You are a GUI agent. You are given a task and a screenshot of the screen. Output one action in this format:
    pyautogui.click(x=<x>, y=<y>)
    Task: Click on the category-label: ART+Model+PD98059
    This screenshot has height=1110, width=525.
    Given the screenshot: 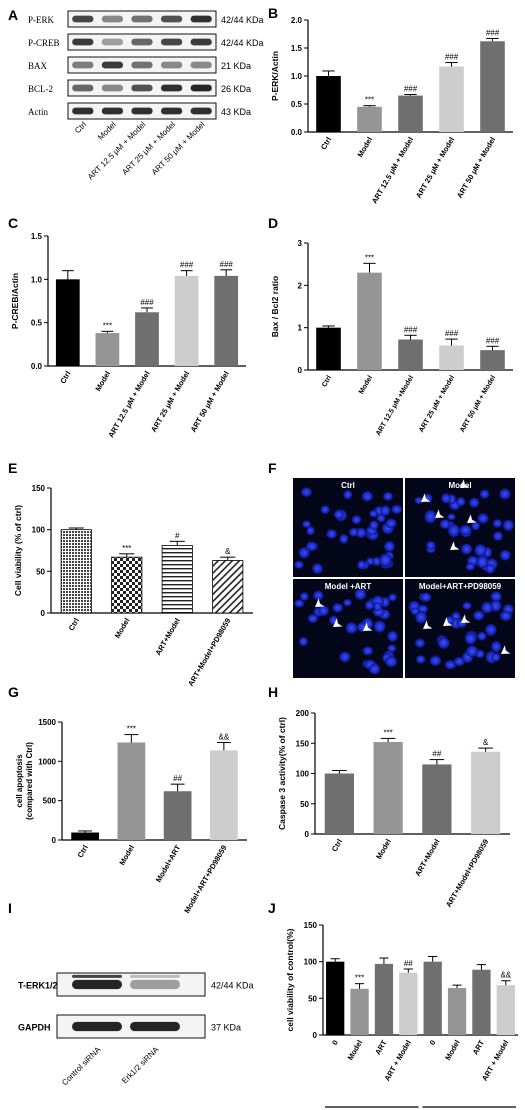 What is the action you would take?
    pyautogui.click(x=467, y=873)
    